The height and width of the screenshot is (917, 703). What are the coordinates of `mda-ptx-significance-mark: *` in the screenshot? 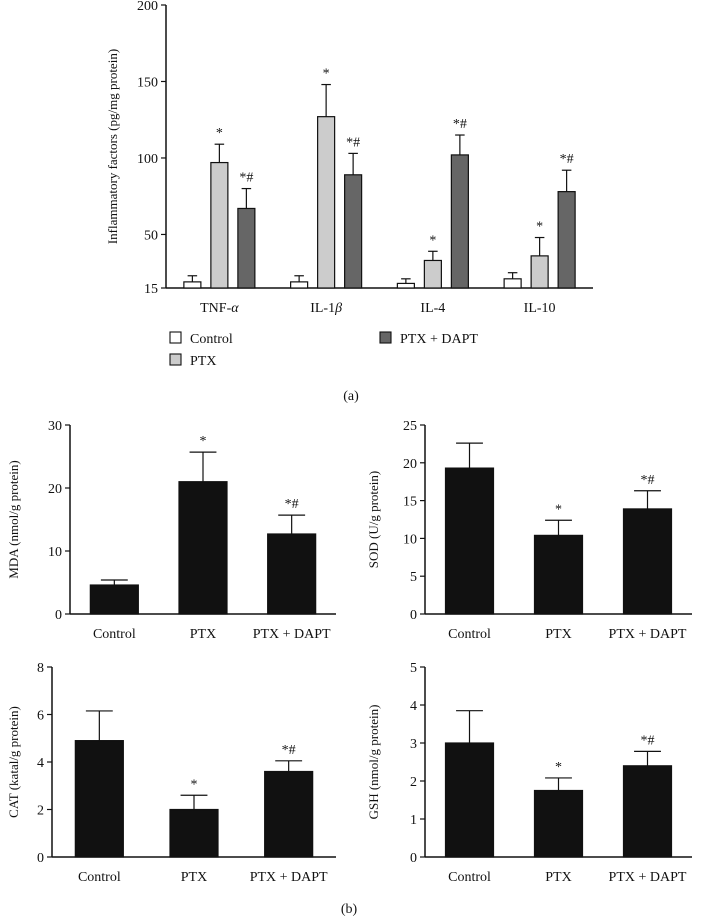 It's located at (203, 441).